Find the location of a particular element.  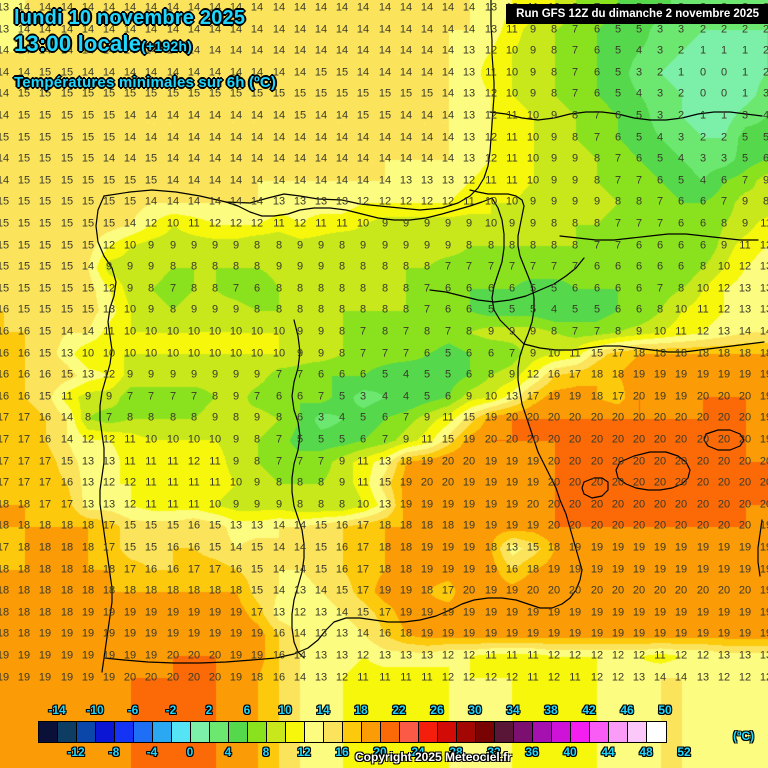

legend-tick-label: 34 is located at coordinates (513, 710).